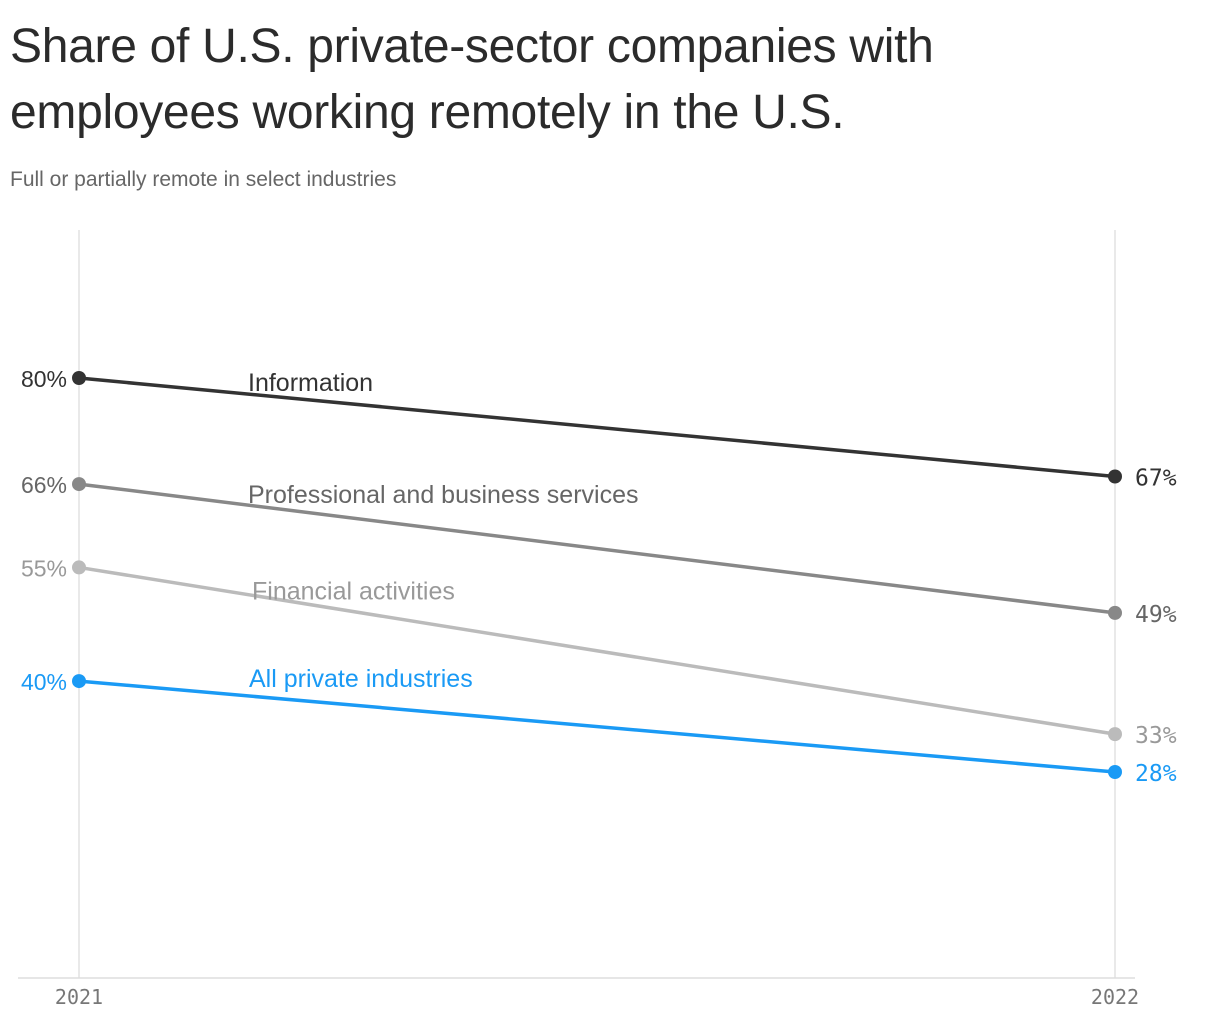 Image resolution: width=1220 pixels, height=1020 pixels. I want to click on series-label-professional-and-business-services: Professional and business services, so click(443, 495).